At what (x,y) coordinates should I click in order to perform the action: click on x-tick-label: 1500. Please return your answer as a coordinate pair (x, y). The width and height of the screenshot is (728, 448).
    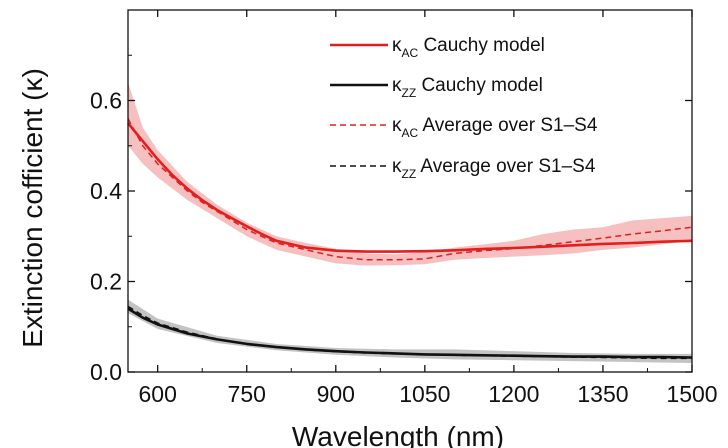
    Looking at the image, I should click on (691, 394).